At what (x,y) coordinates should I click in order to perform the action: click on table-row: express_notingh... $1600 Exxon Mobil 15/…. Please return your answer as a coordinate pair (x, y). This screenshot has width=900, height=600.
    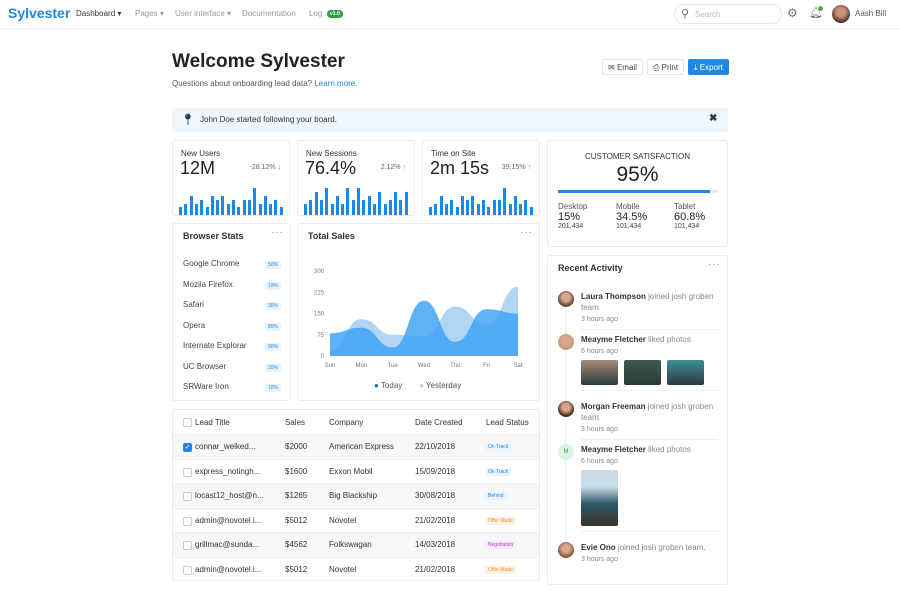
    Looking at the image, I should click on (356, 470).